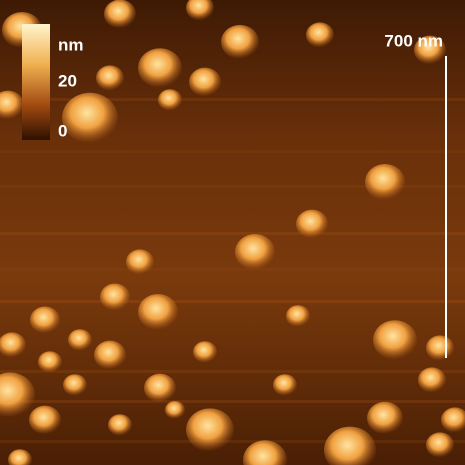  What do you see at coordinates (71, 44) in the screenshot?
I see `colorbar-unit: nm` at bounding box center [71, 44].